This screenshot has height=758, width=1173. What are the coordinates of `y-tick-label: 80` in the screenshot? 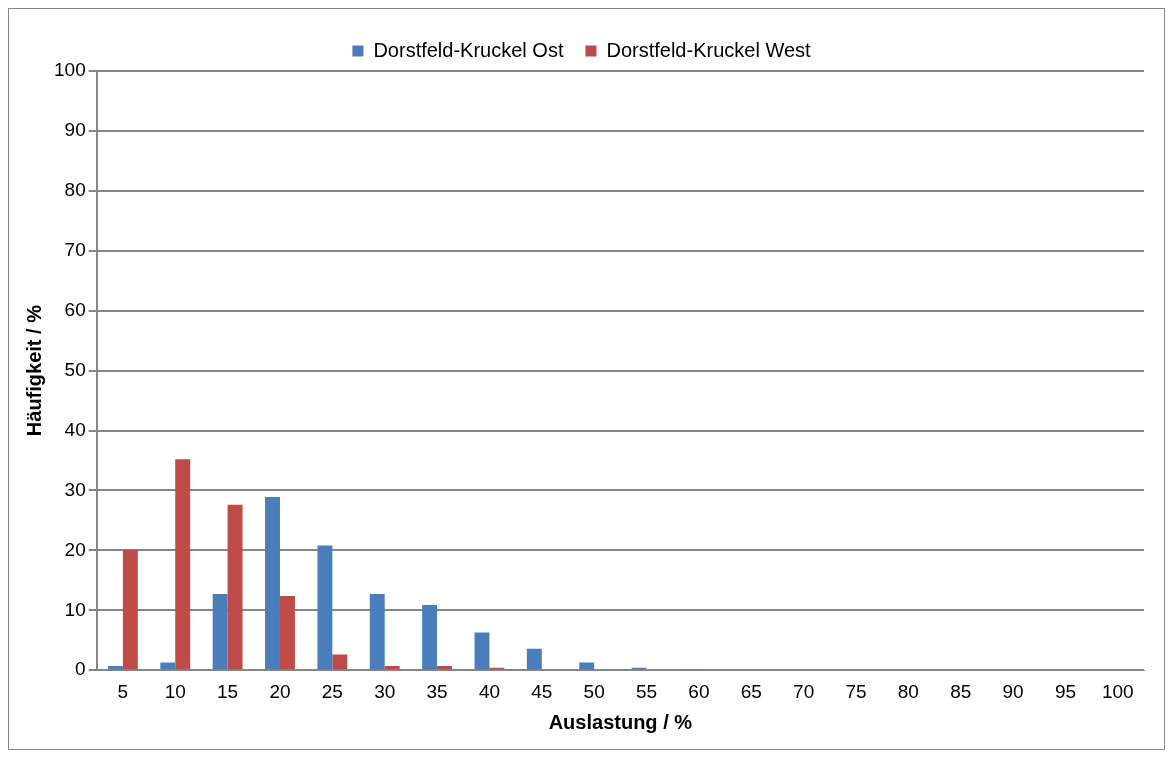 It's located at (75, 190).